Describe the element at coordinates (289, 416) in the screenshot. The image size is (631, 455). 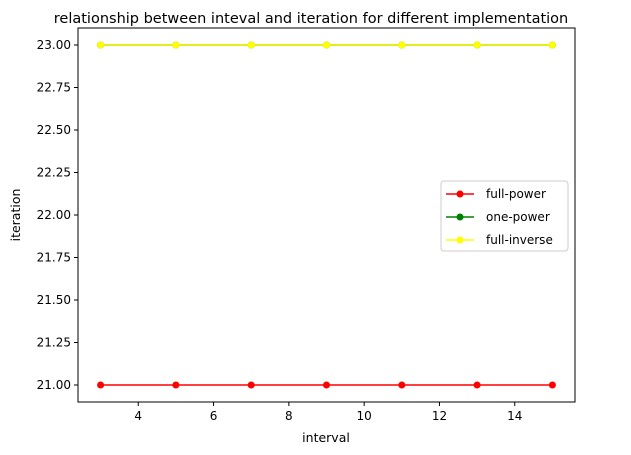
I see `x-tick-label: 8` at that location.